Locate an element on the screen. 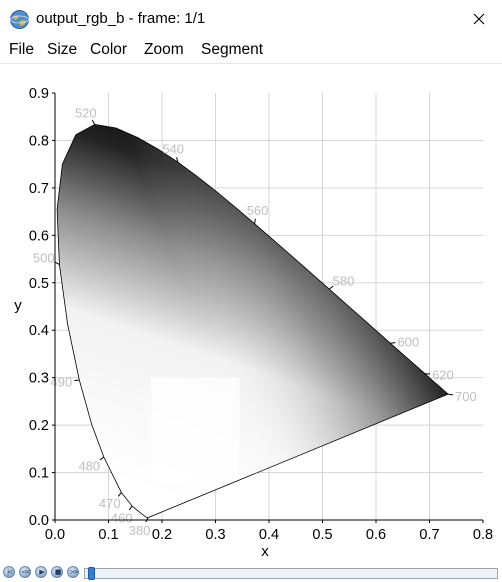 The width and height of the screenshot is (502, 582). prev-frame-icon: << is located at coordinates (25, 572).